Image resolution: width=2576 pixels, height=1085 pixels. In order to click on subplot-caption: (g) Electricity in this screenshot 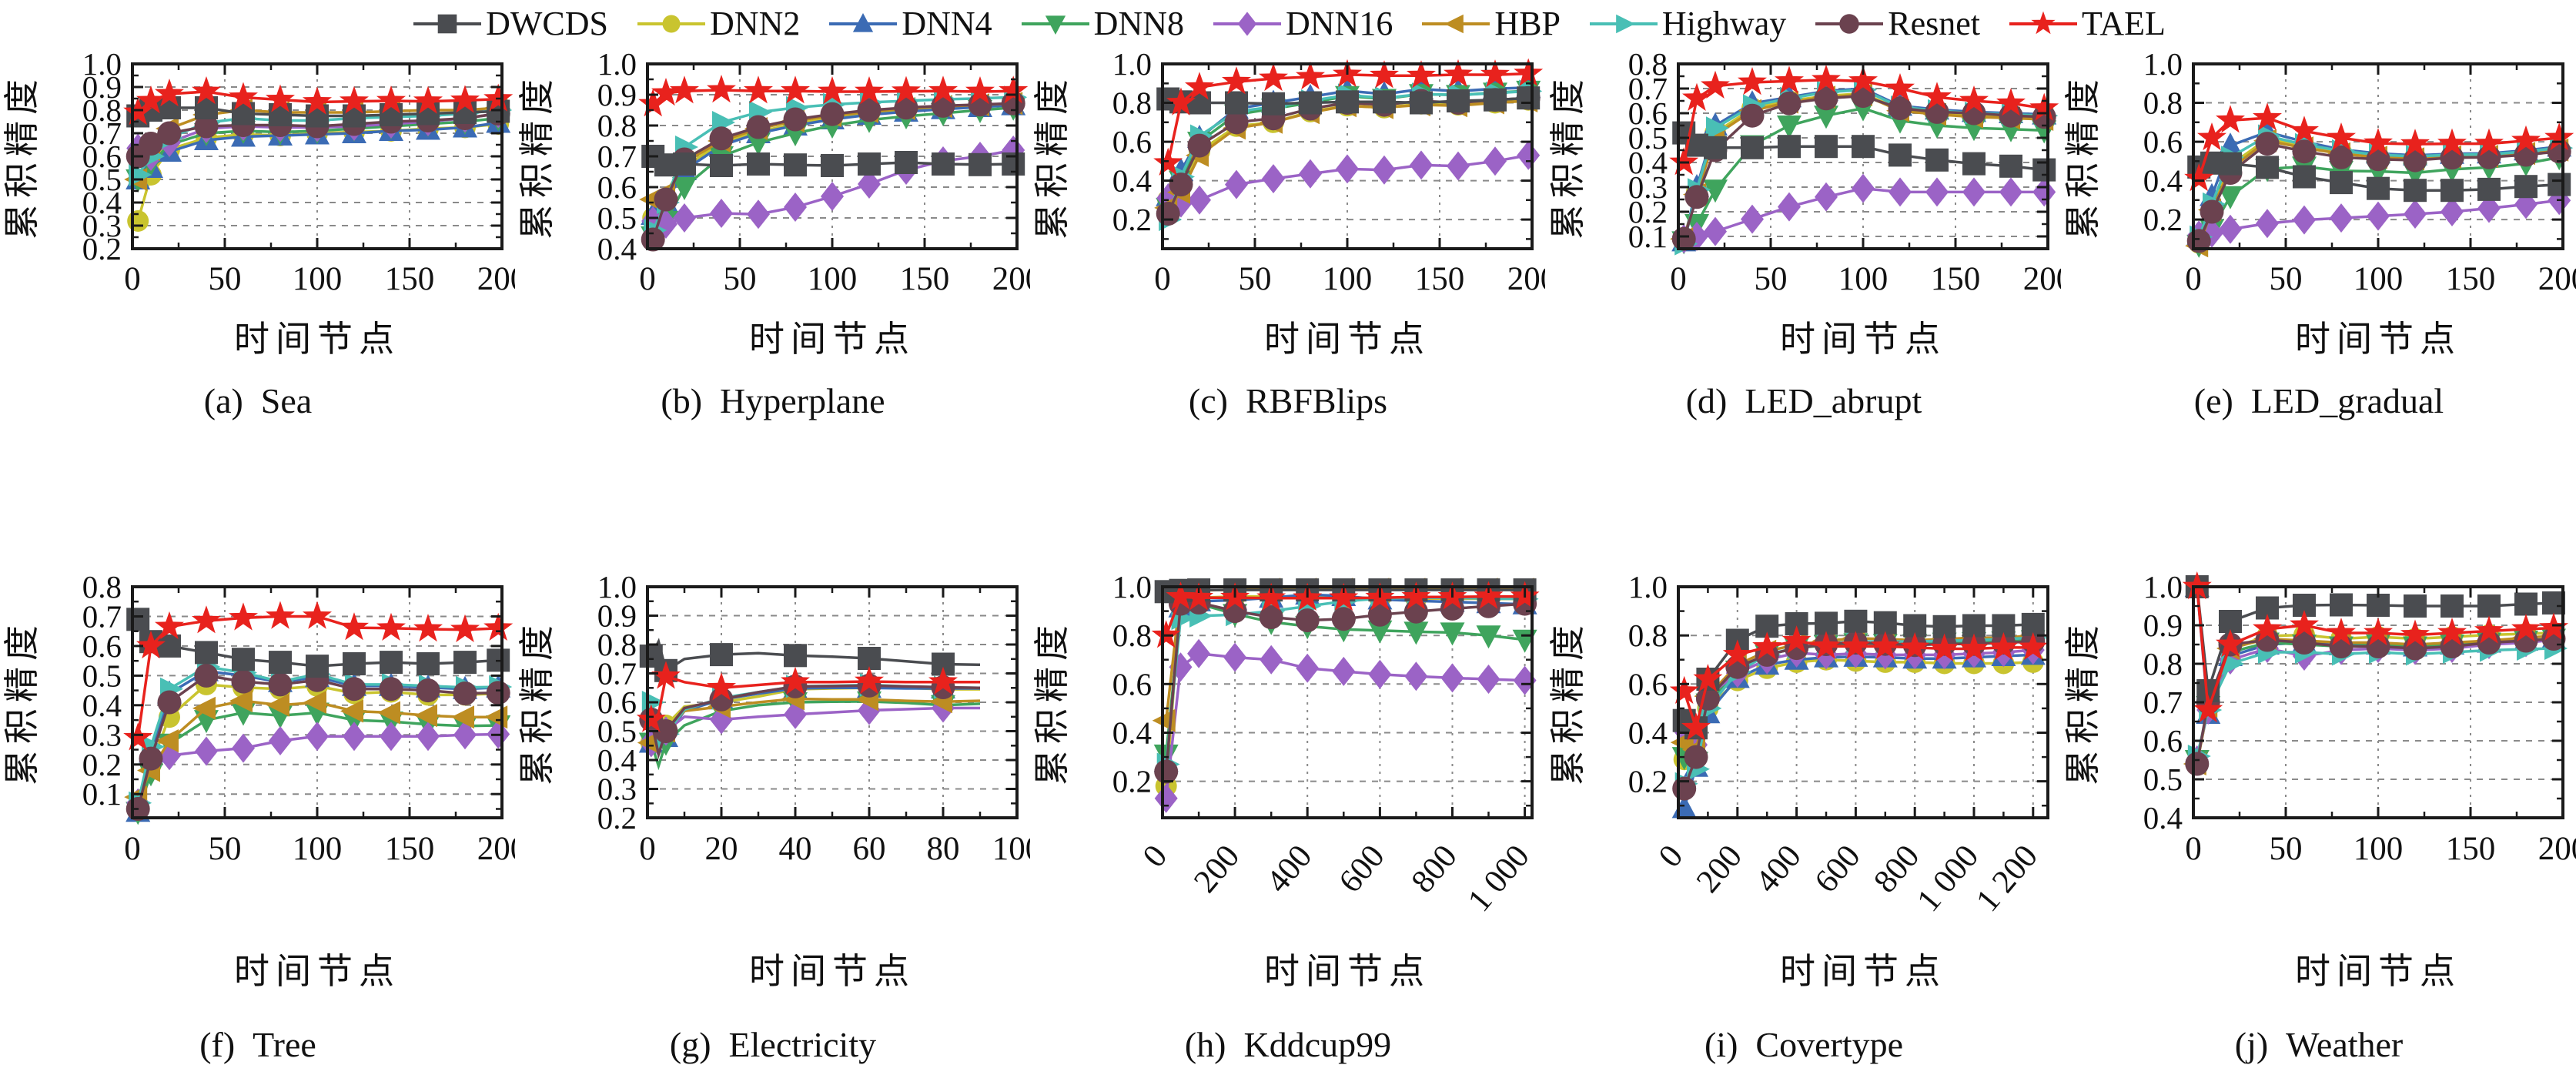, I will do `click(773, 1044)`.